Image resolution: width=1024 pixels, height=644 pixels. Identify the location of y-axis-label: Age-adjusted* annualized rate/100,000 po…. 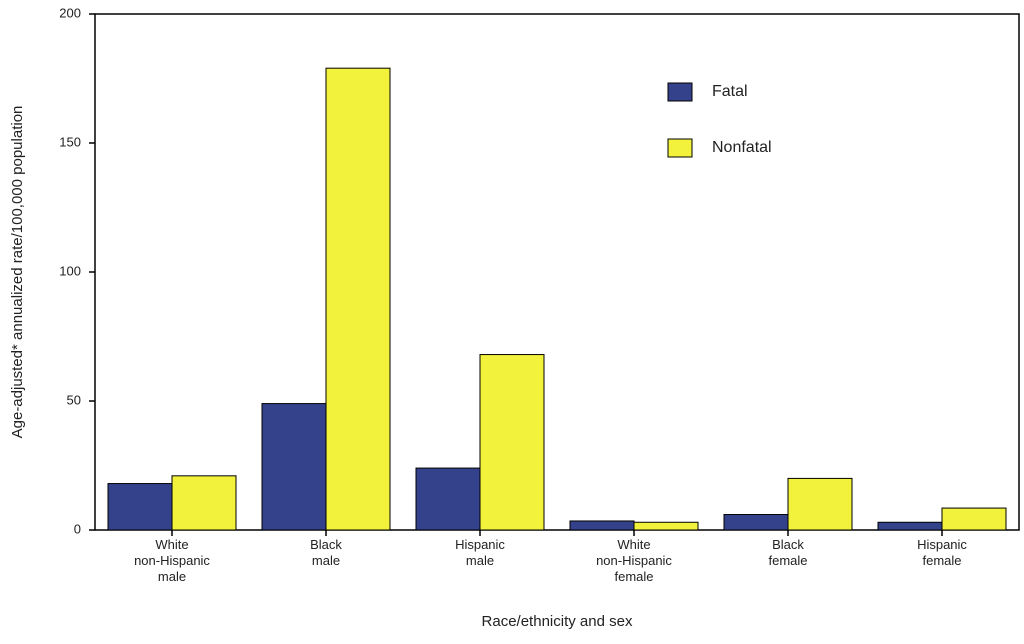
(17, 272).